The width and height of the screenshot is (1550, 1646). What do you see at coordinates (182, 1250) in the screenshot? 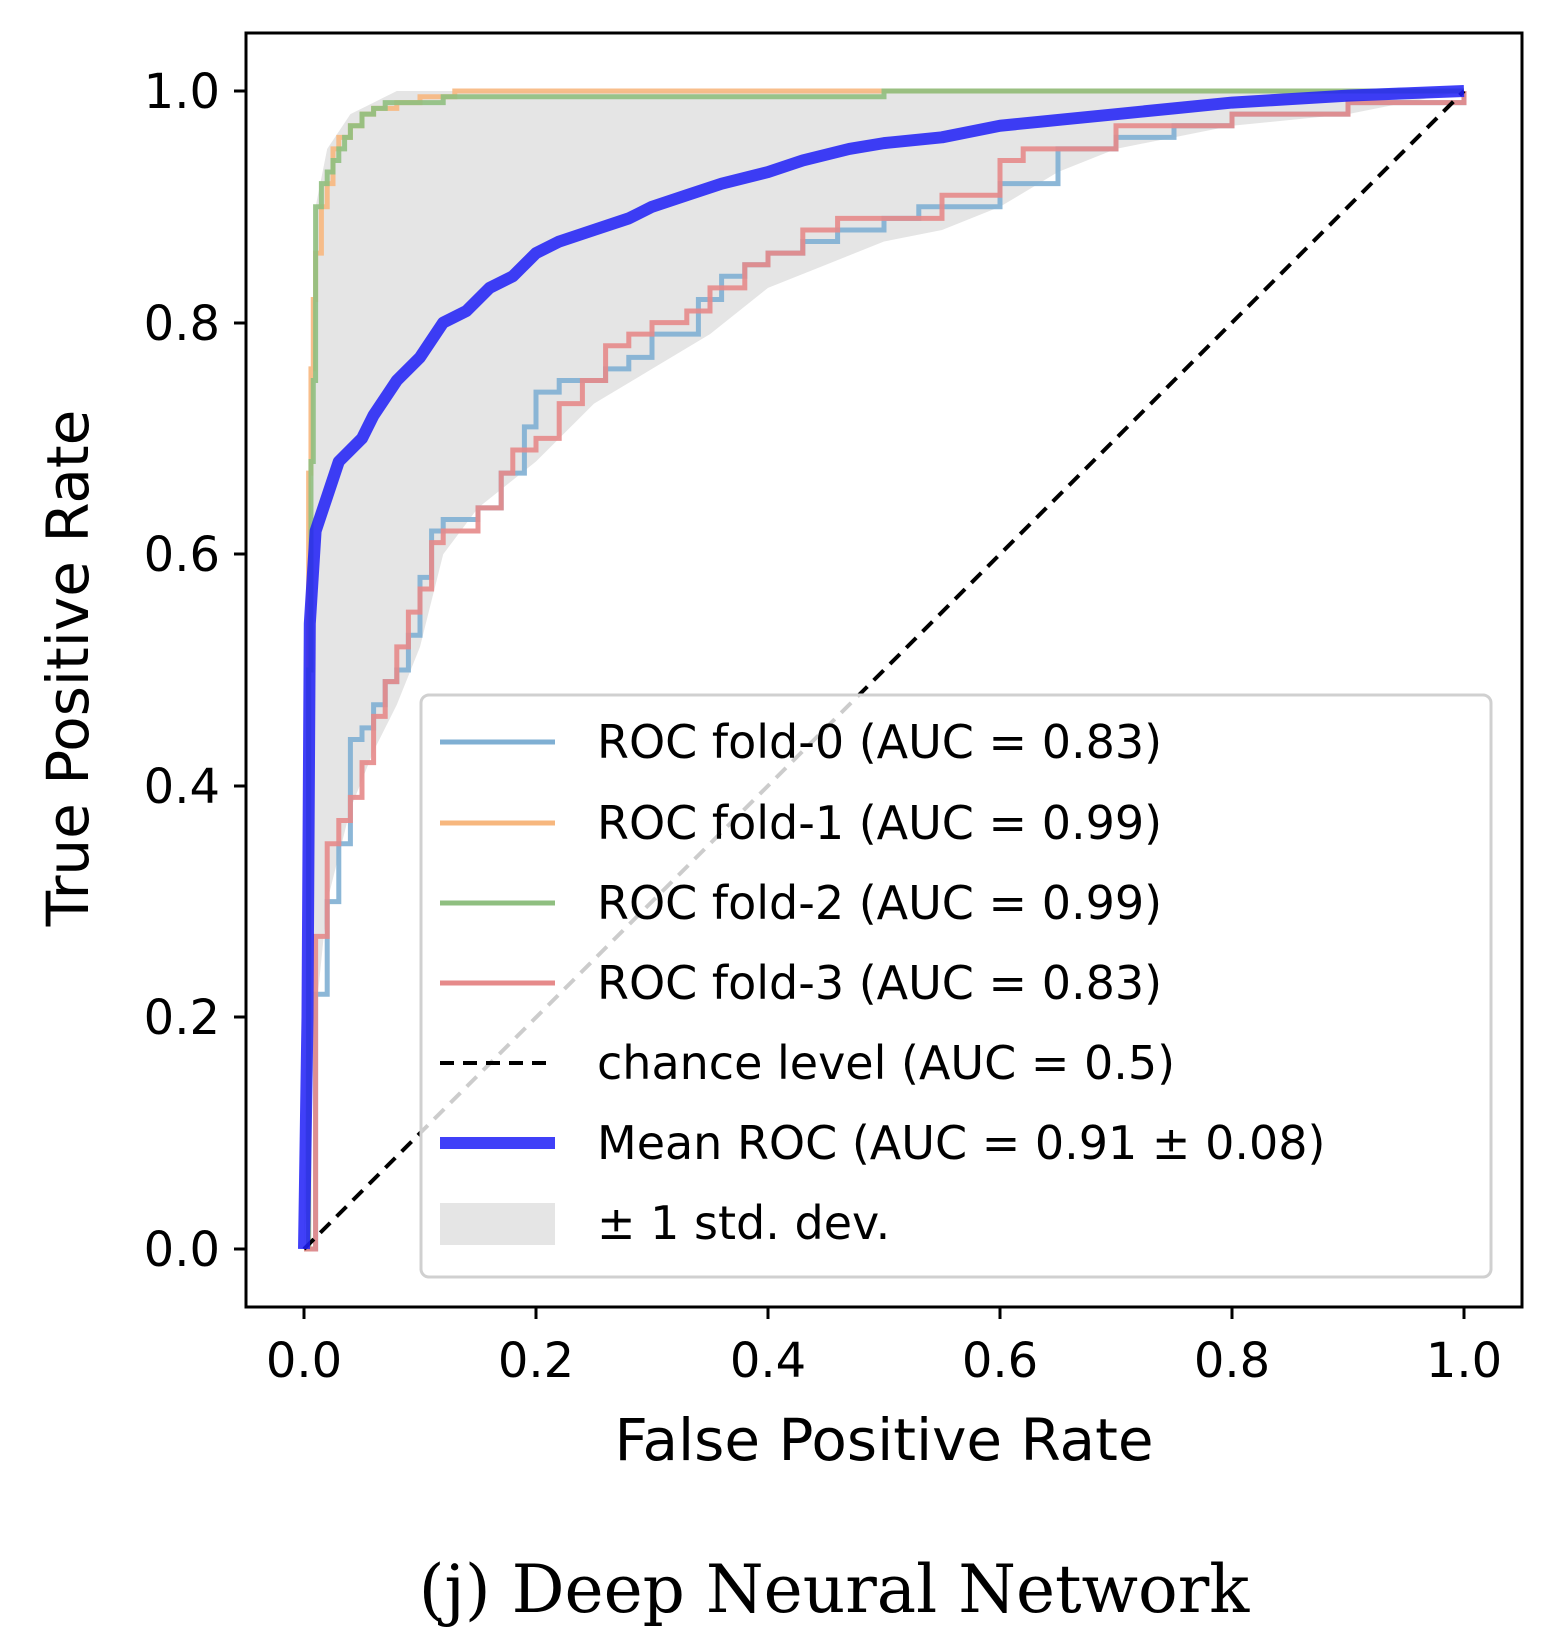
I see `y-tick-label: 0.0` at bounding box center [182, 1250].